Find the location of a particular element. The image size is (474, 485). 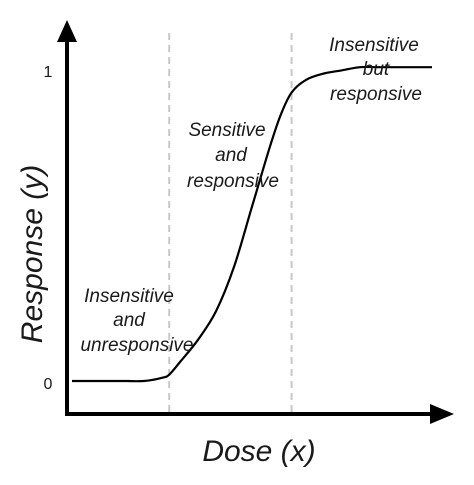

y-axis-arrowhead is located at coordinates (67, 31).